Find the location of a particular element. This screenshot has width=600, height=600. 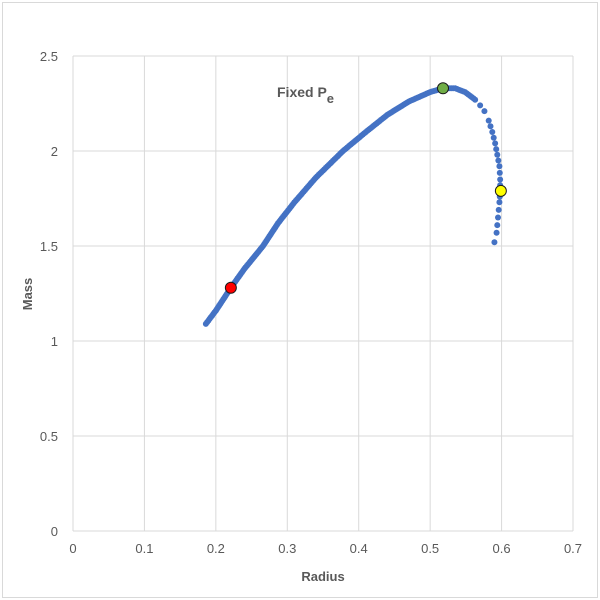

y-tick-label: 2 is located at coordinates (54, 151).